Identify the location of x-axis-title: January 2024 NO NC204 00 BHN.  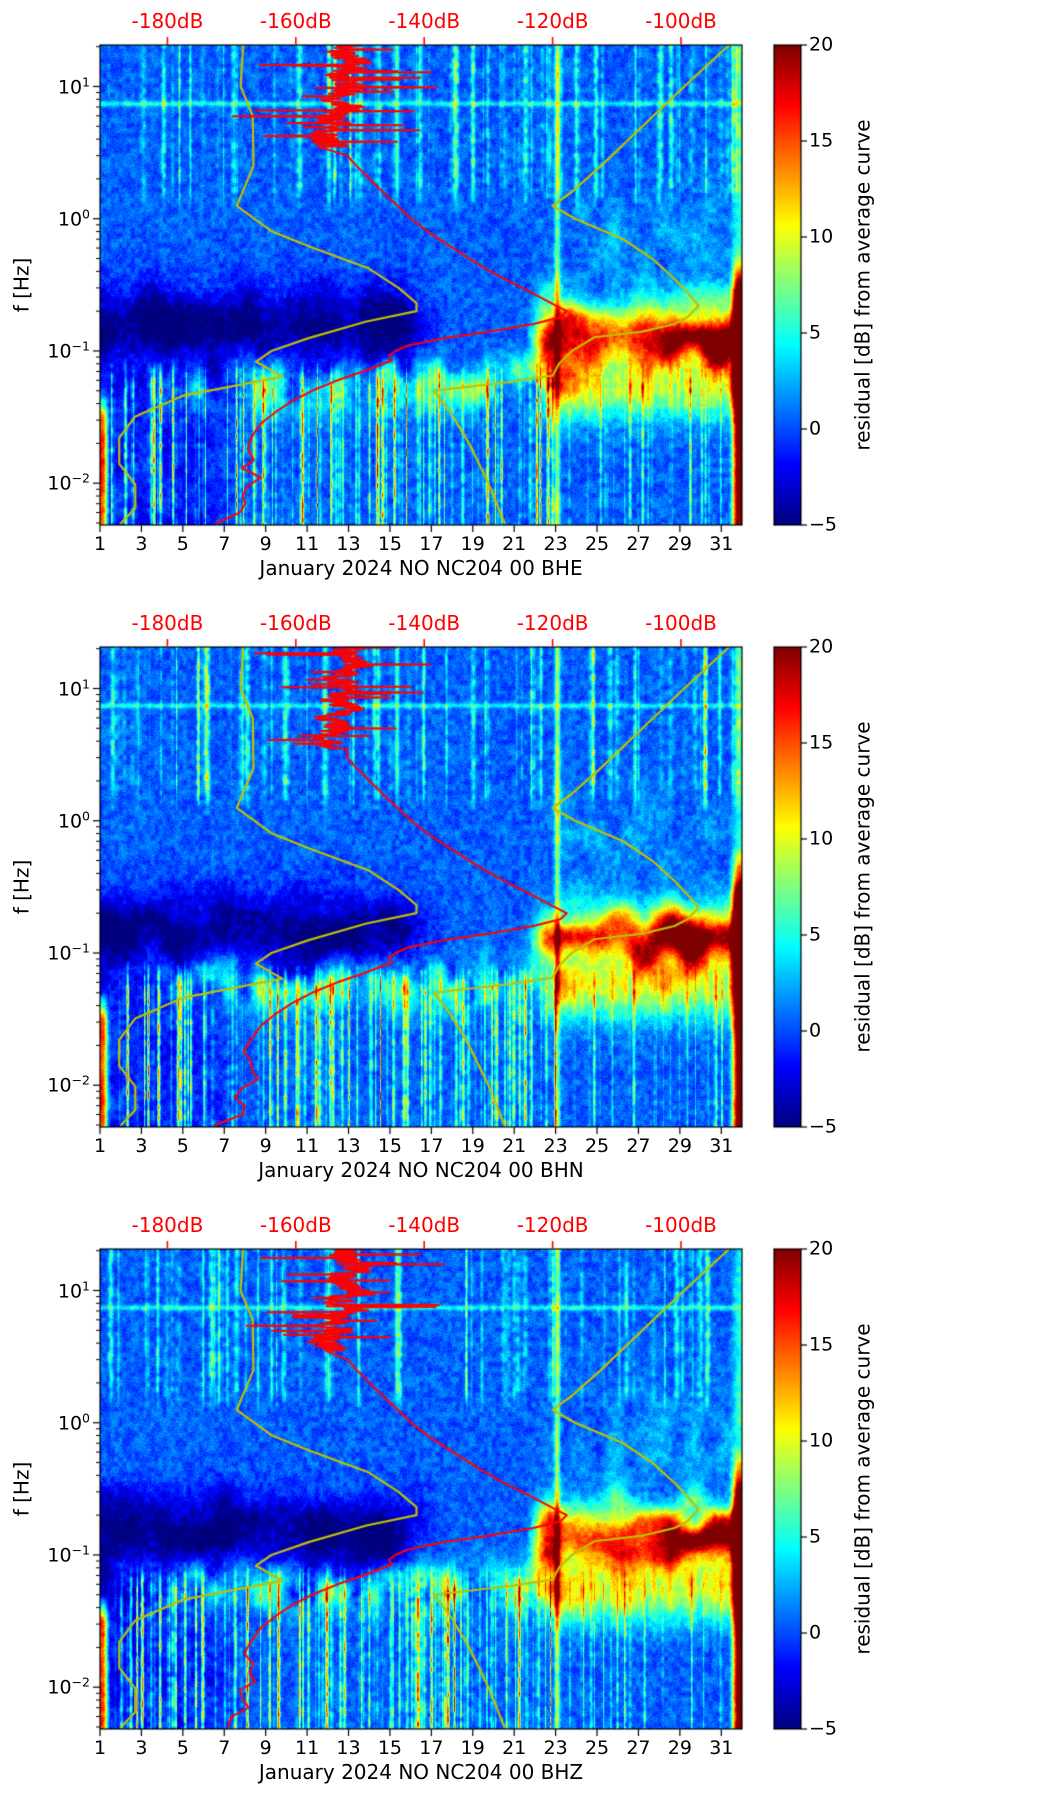
(421, 1170).